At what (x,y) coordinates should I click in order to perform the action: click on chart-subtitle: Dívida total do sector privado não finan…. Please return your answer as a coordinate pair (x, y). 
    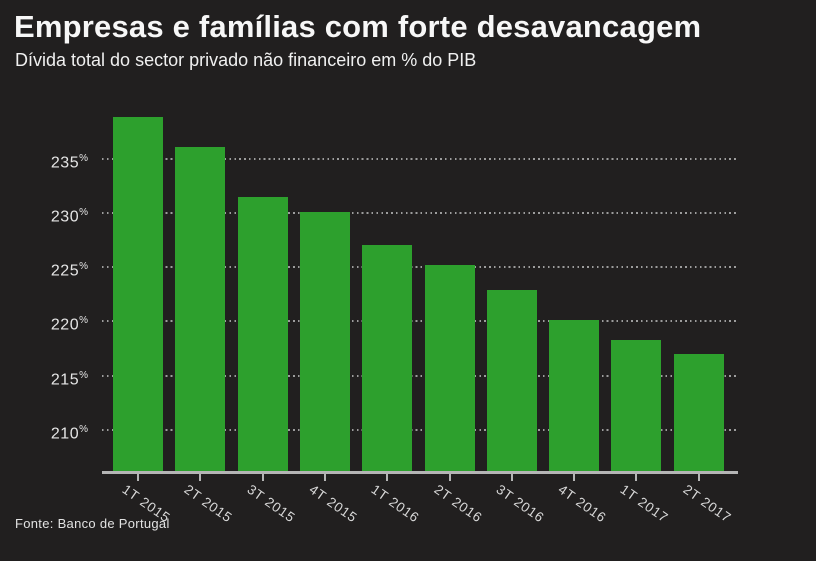
    Looking at the image, I should click on (246, 60).